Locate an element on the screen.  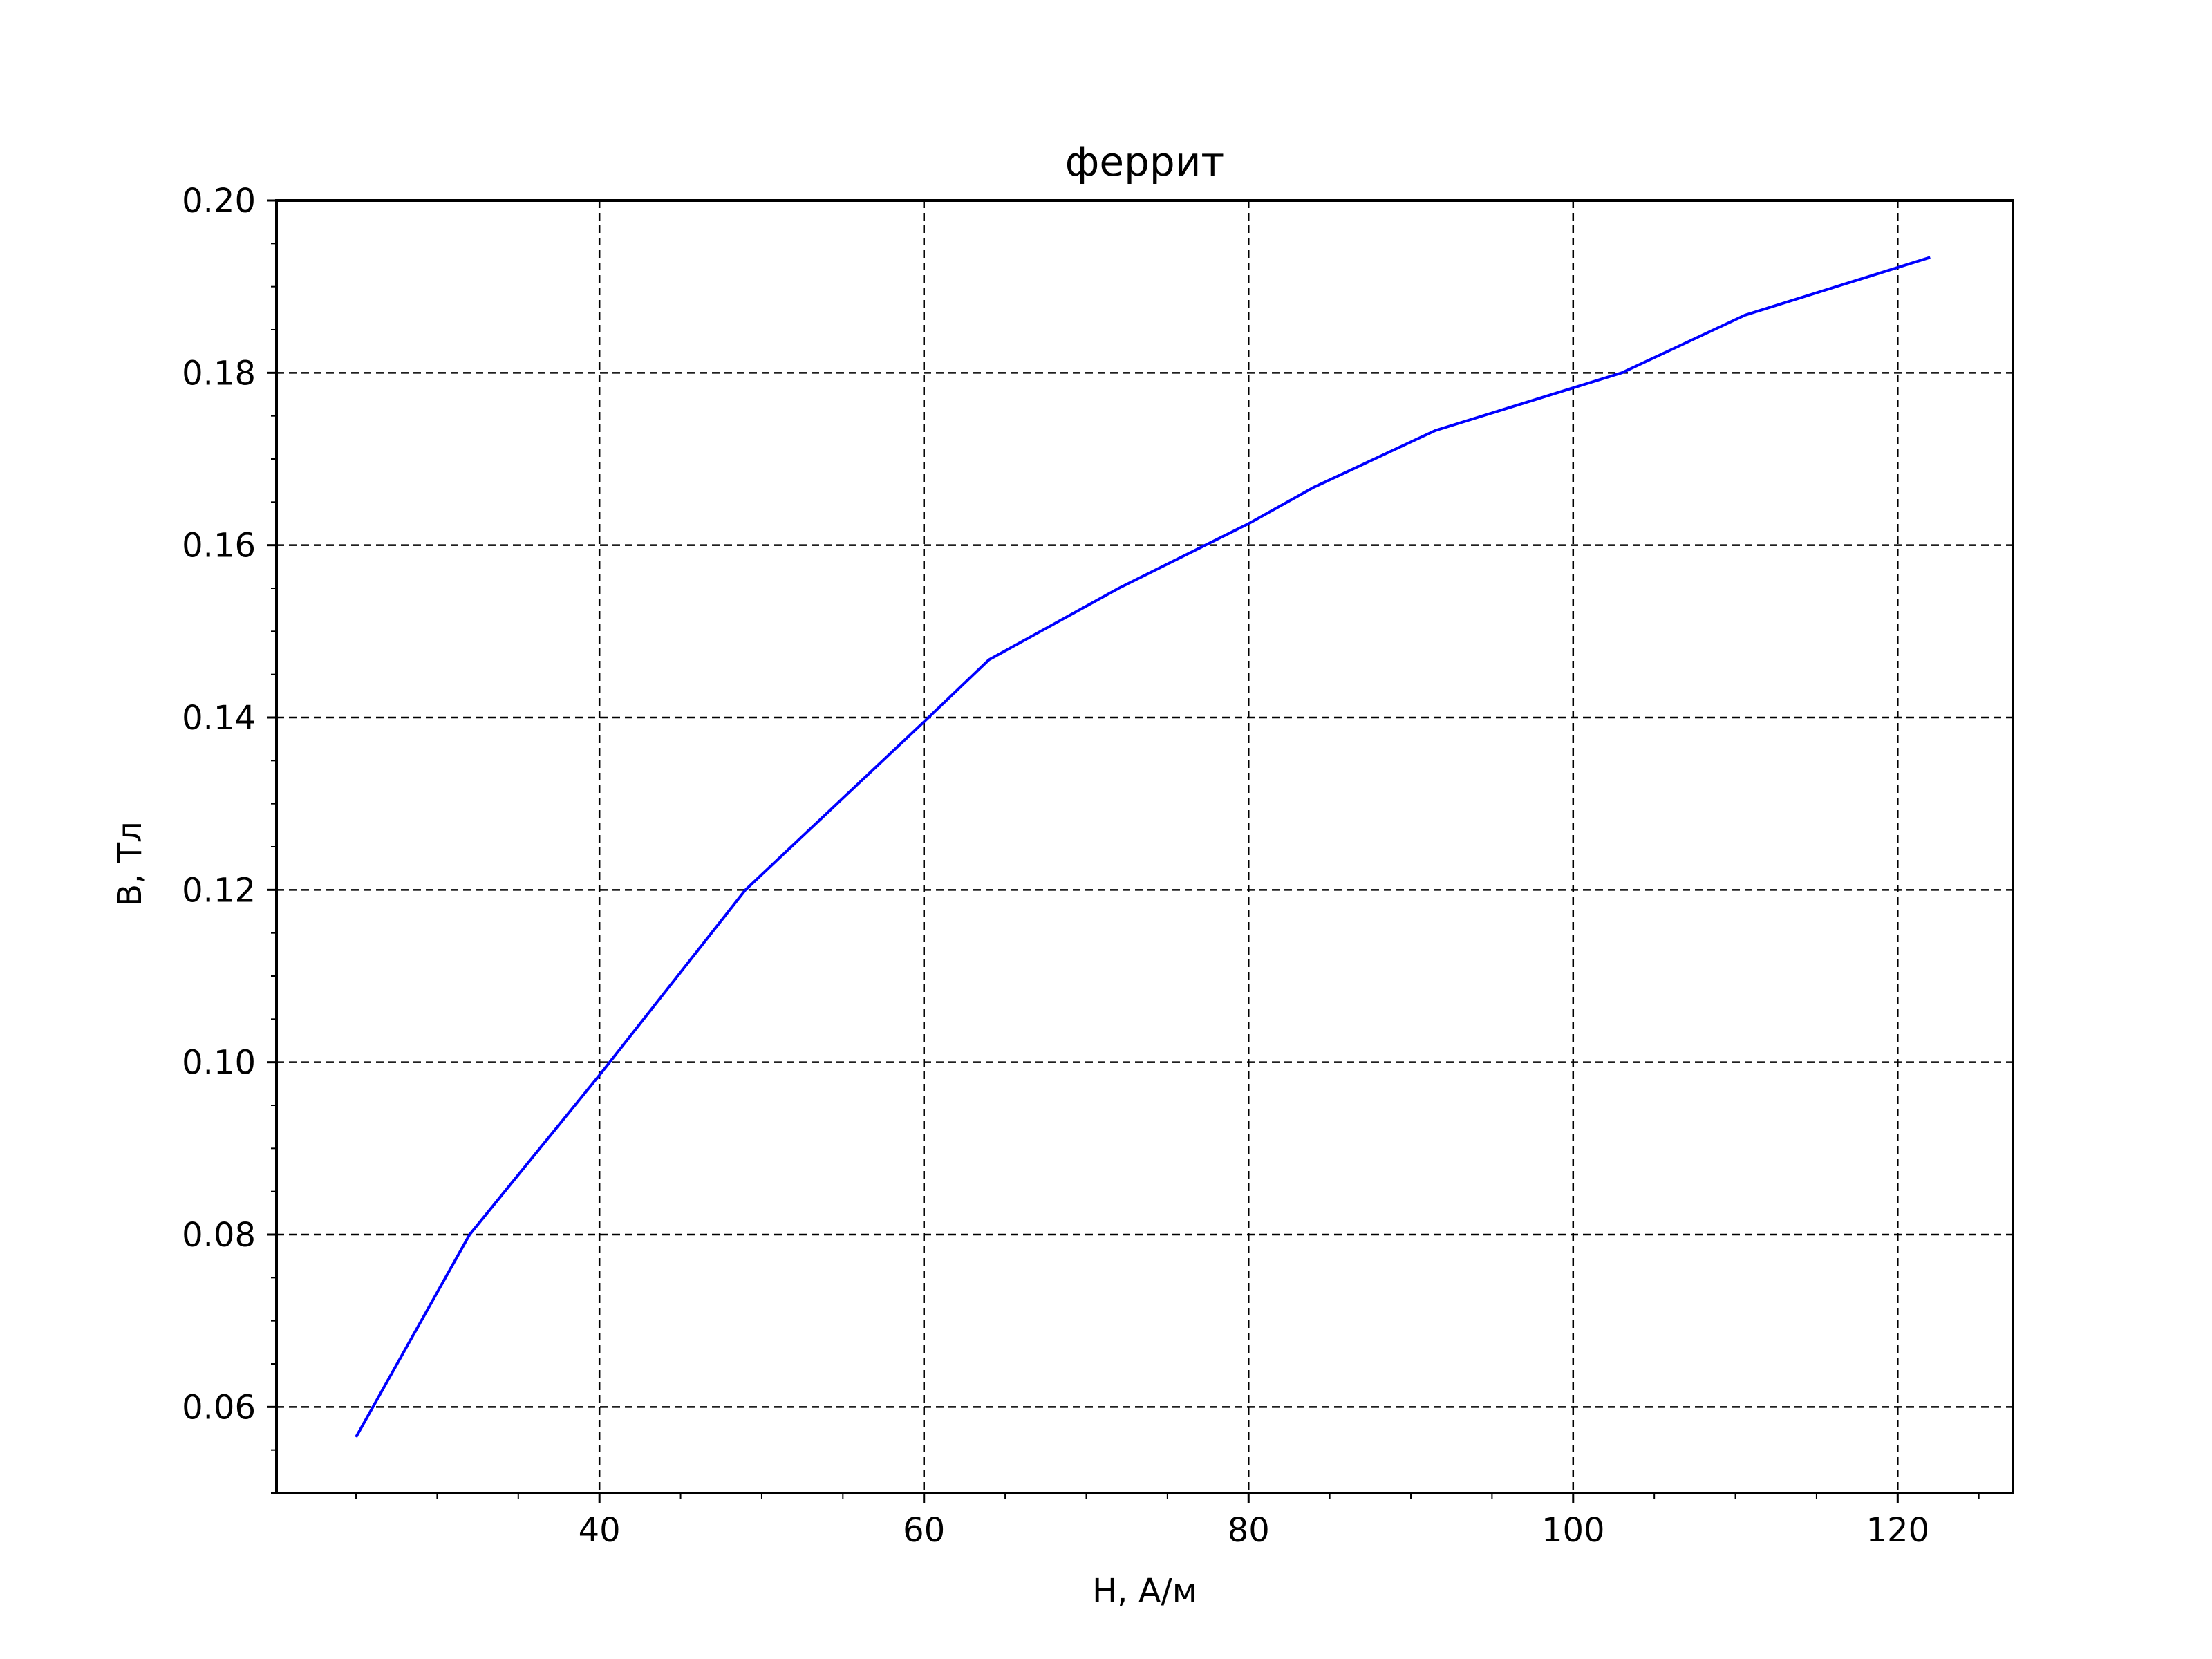
y-tick-label: 0.10 is located at coordinates (219, 1063).